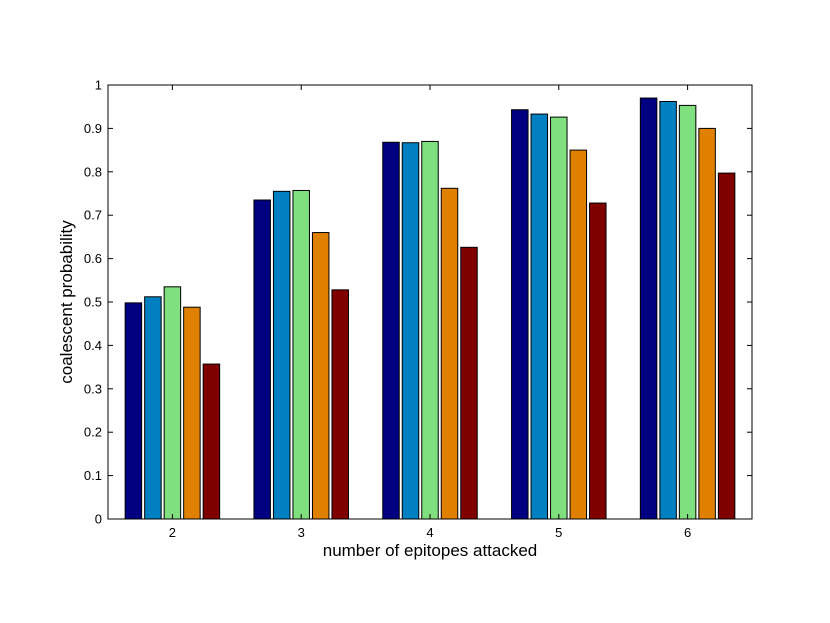  What do you see at coordinates (430, 550) in the screenshot?
I see `x-axis-label: number of epitopes attacked` at bounding box center [430, 550].